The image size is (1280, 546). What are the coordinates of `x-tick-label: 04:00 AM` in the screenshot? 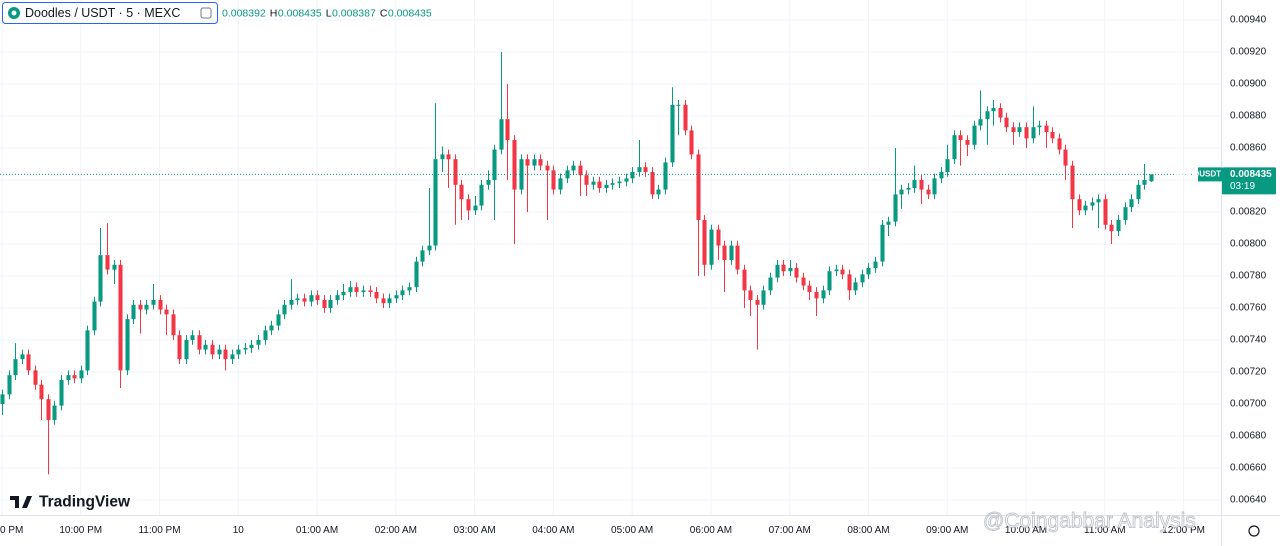 It's located at (553, 530).